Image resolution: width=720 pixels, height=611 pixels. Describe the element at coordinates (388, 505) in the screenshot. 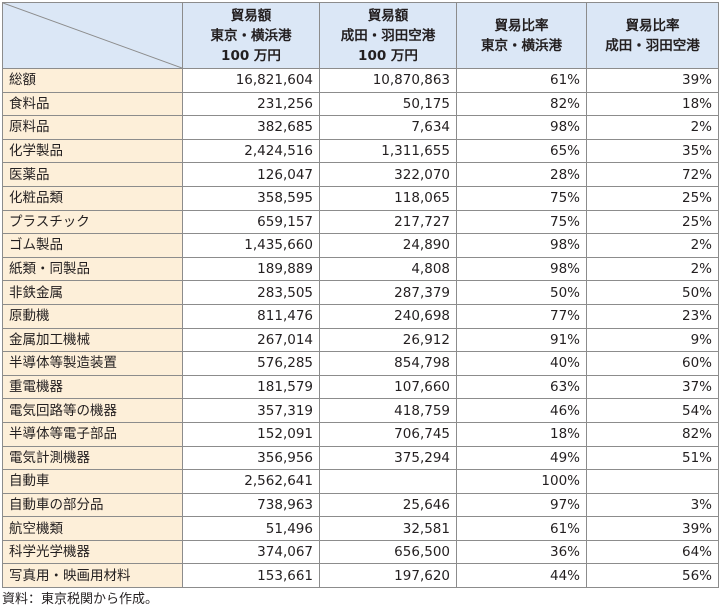

I see `narita-haneda-value-cell: 25,646` at that location.